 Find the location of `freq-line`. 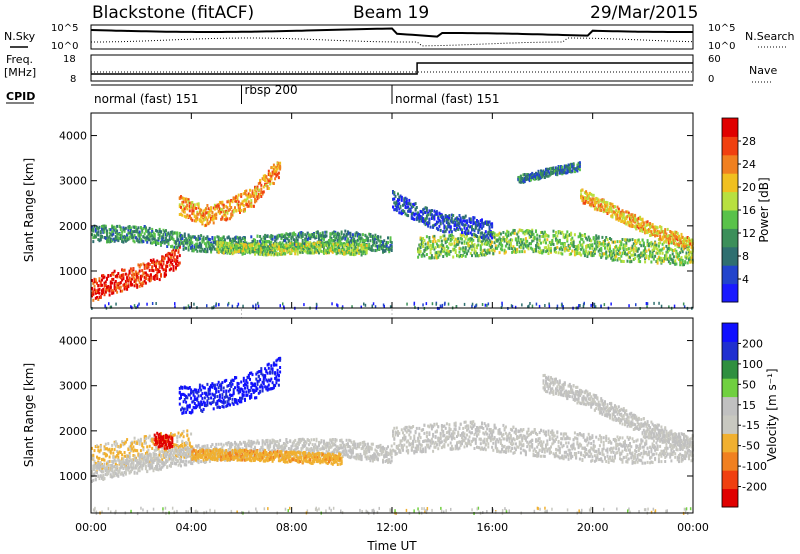

freq-line is located at coordinates (392, 68).